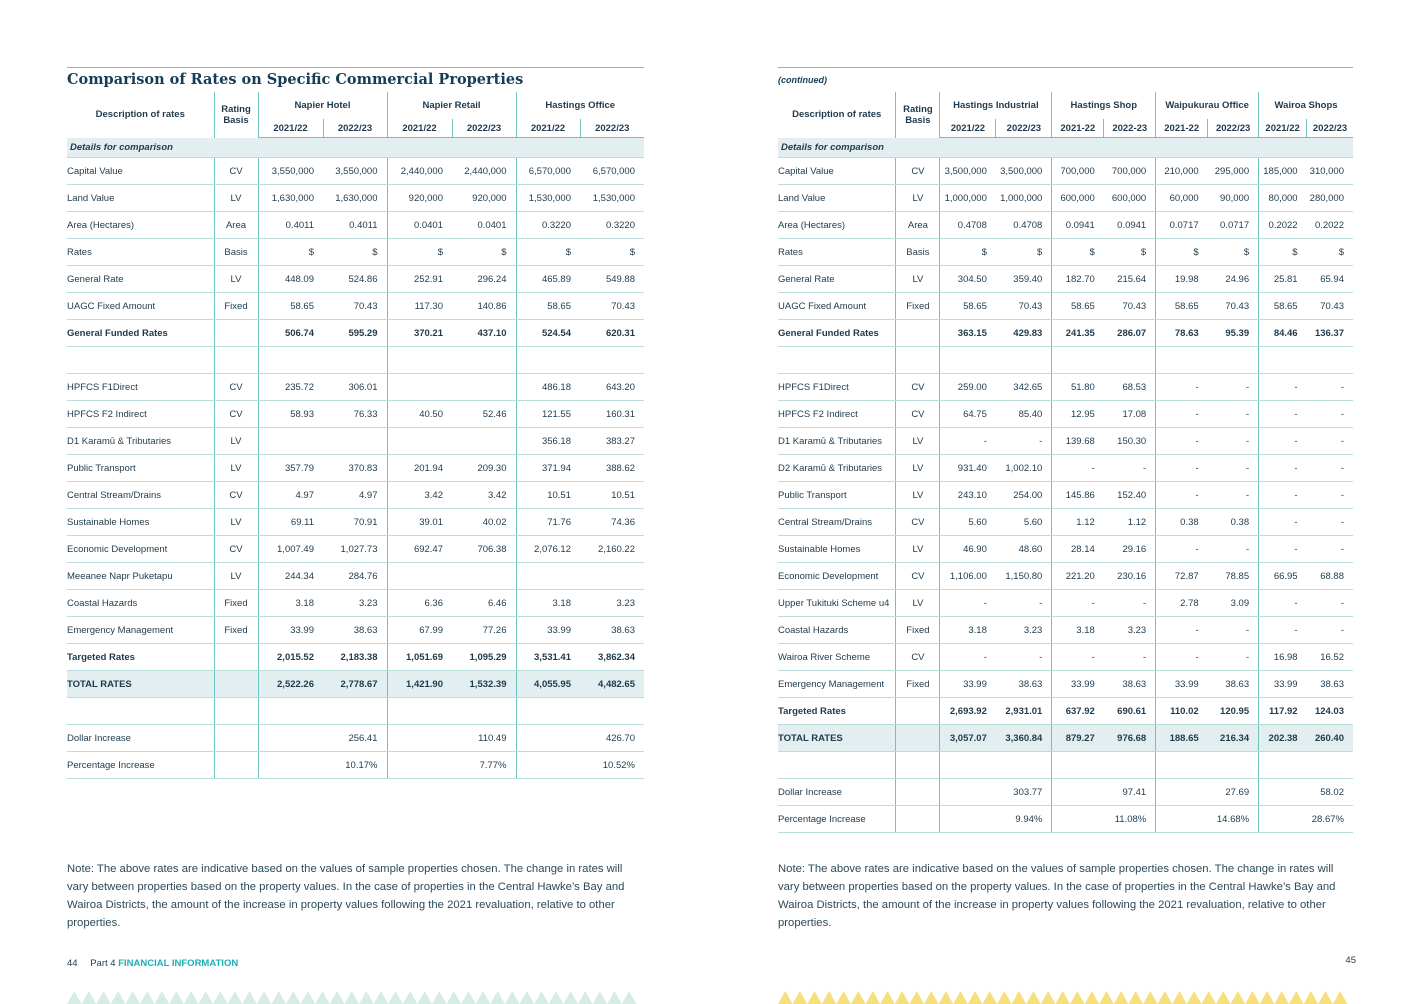 This screenshot has height=1004, width=1421. What do you see at coordinates (140, 171) in the screenshot?
I see `row-label: Capital Value` at bounding box center [140, 171].